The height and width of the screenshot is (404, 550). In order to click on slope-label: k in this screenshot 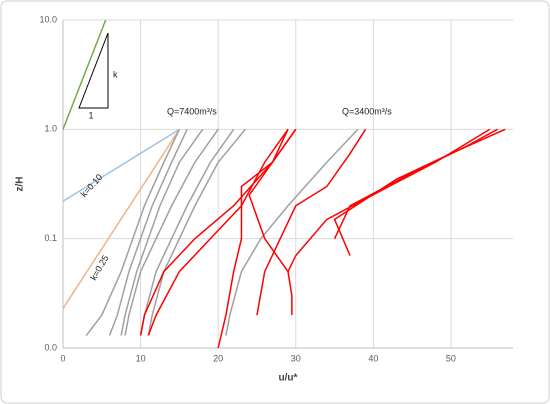, I will do `click(115, 74)`.